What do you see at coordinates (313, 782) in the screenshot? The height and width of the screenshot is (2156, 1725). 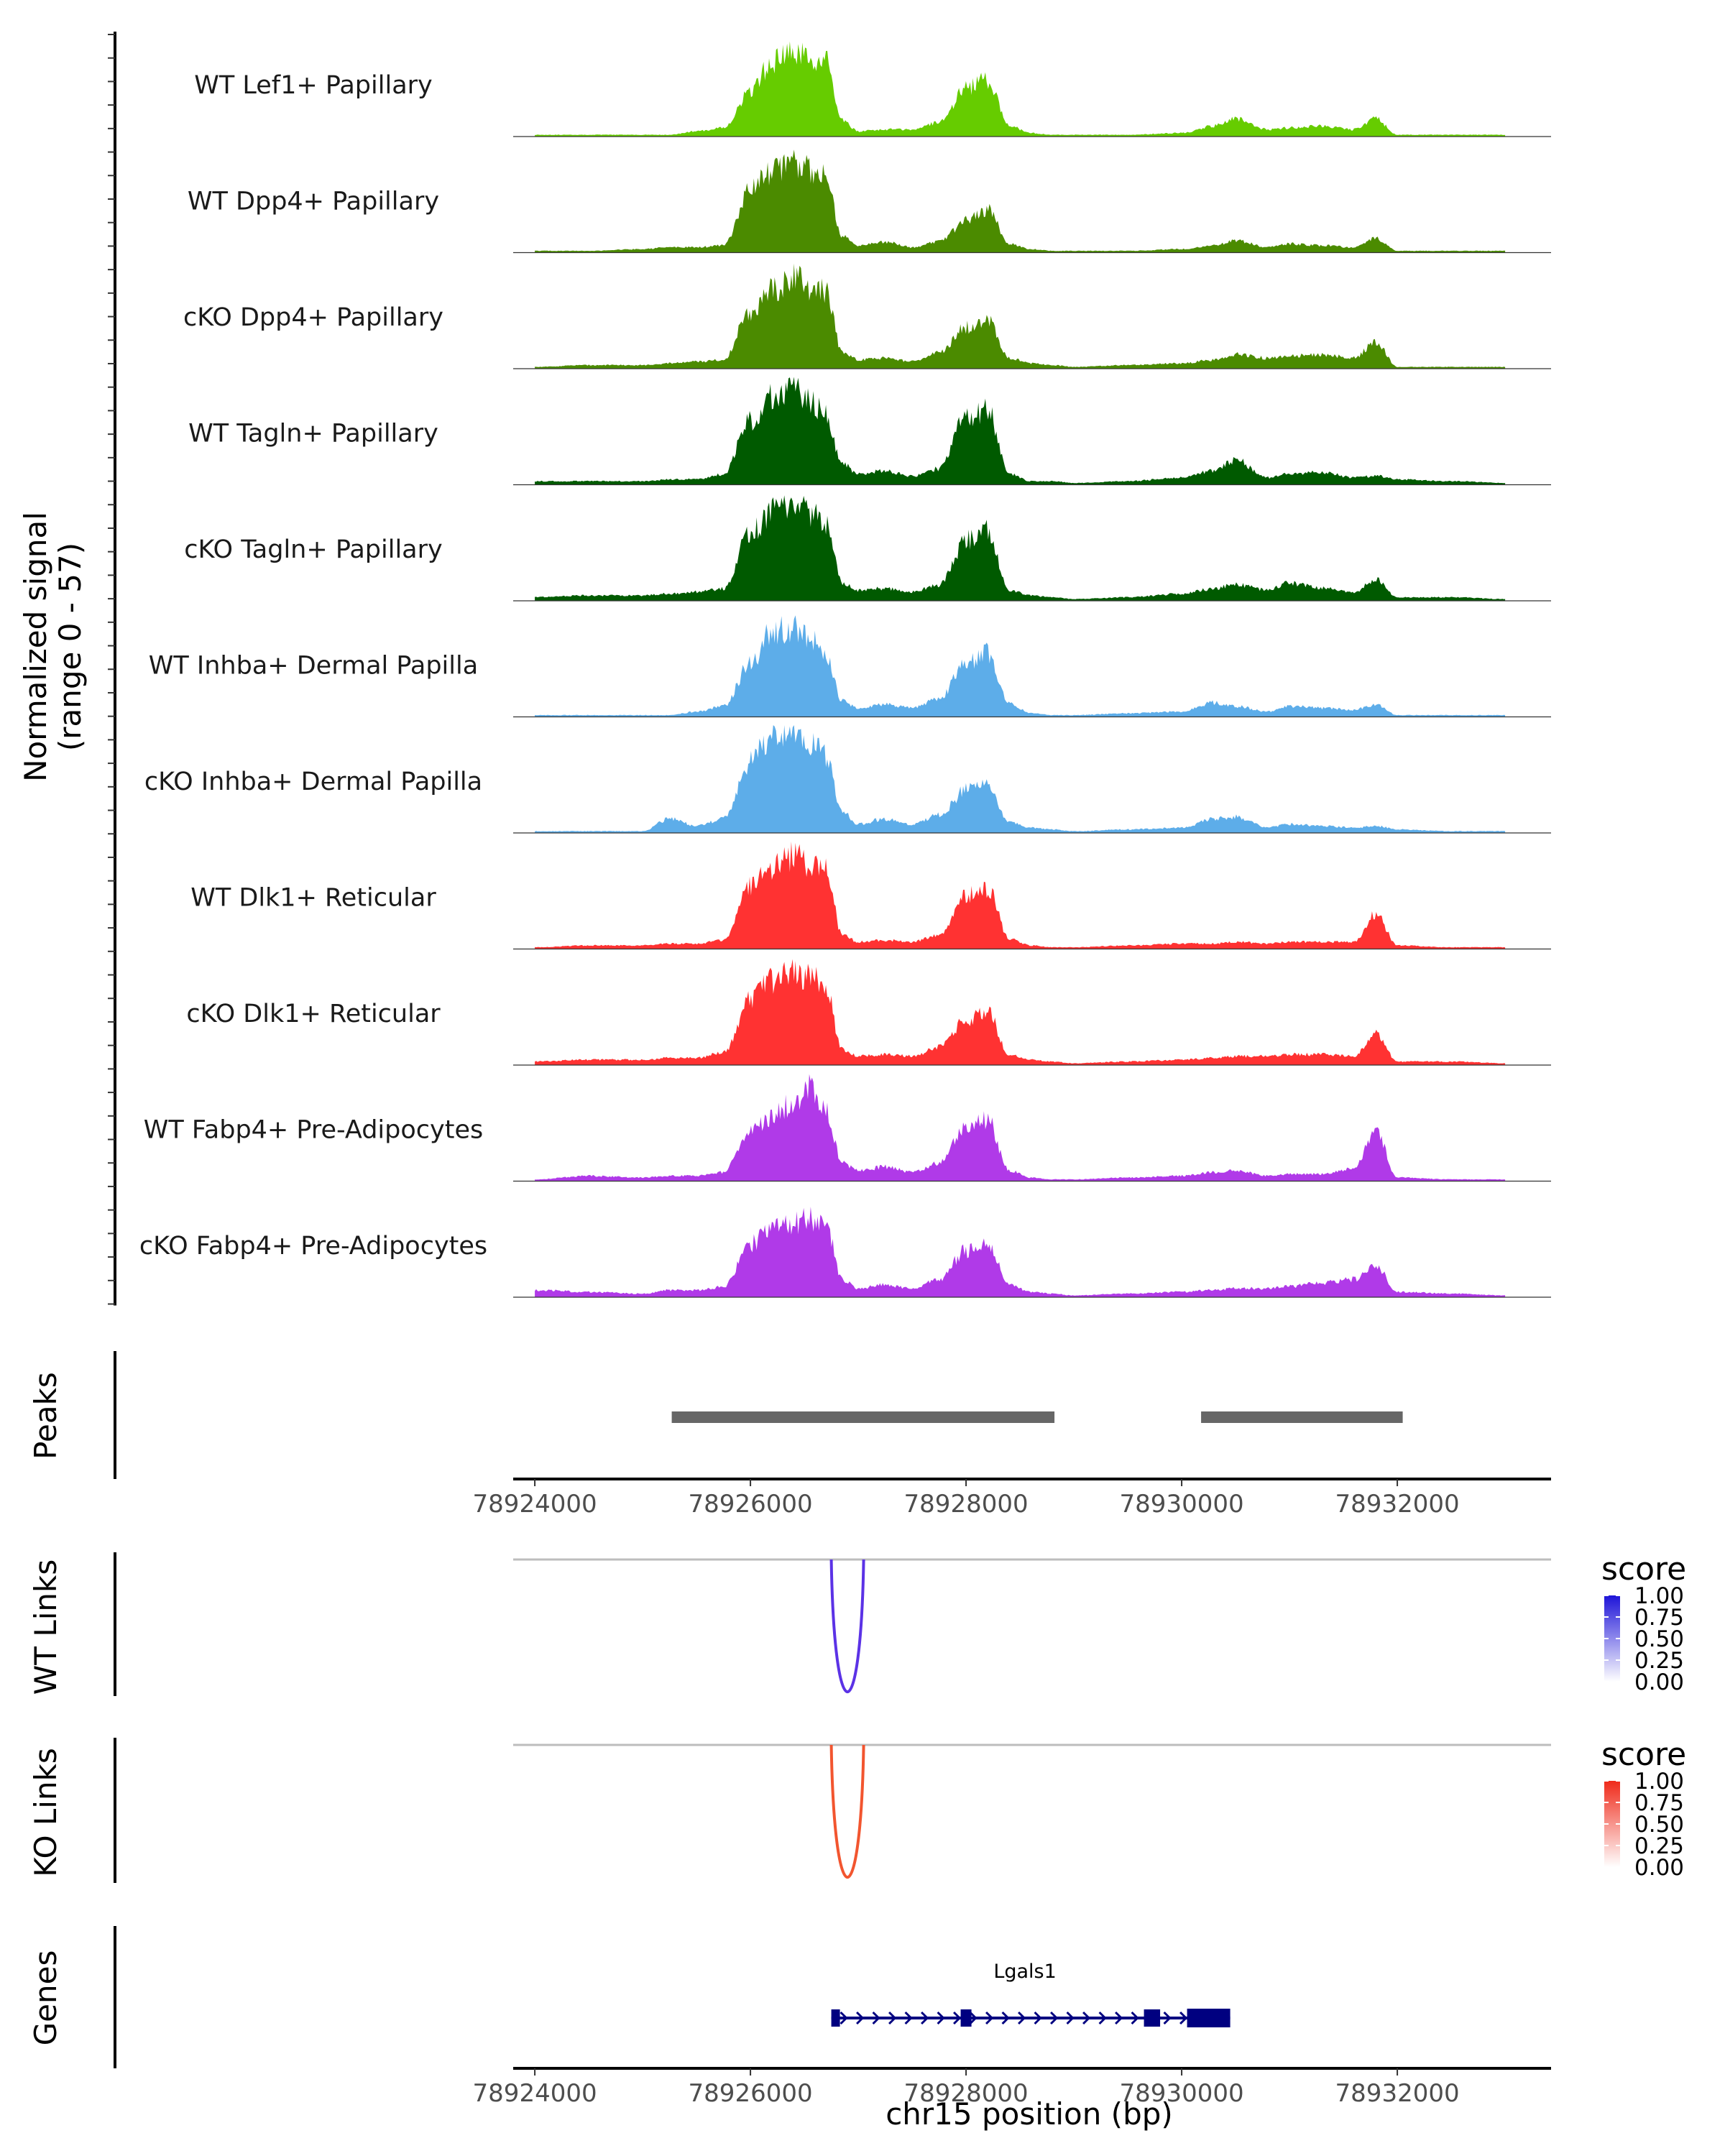 I see `coverage-track-label-cko-inhba-dermal-papilla: cKO Inhba+ Dermal Papilla` at bounding box center [313, 782].